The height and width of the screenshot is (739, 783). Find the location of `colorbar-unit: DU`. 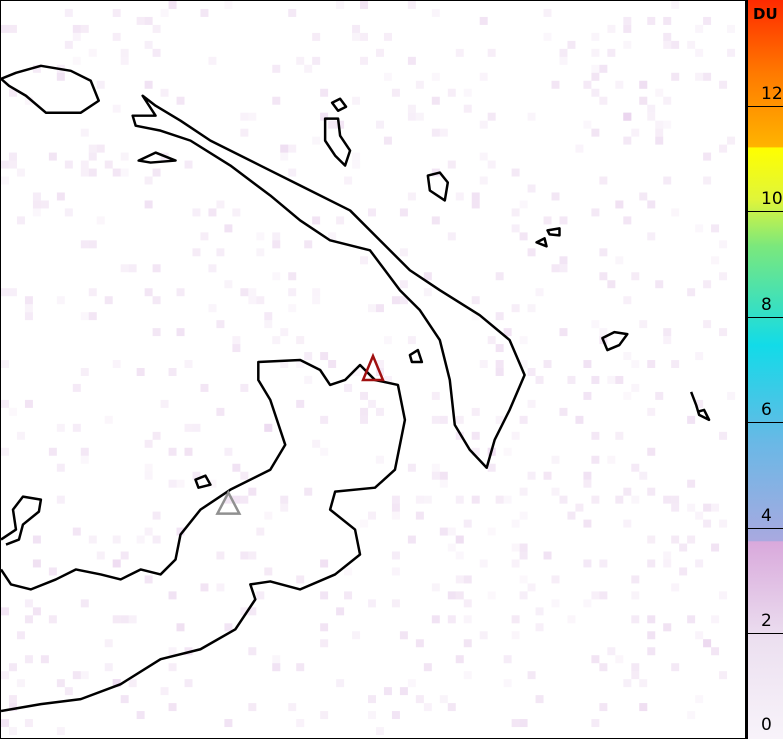

colorbar-unit: DU is located at coordinates (765, 14).